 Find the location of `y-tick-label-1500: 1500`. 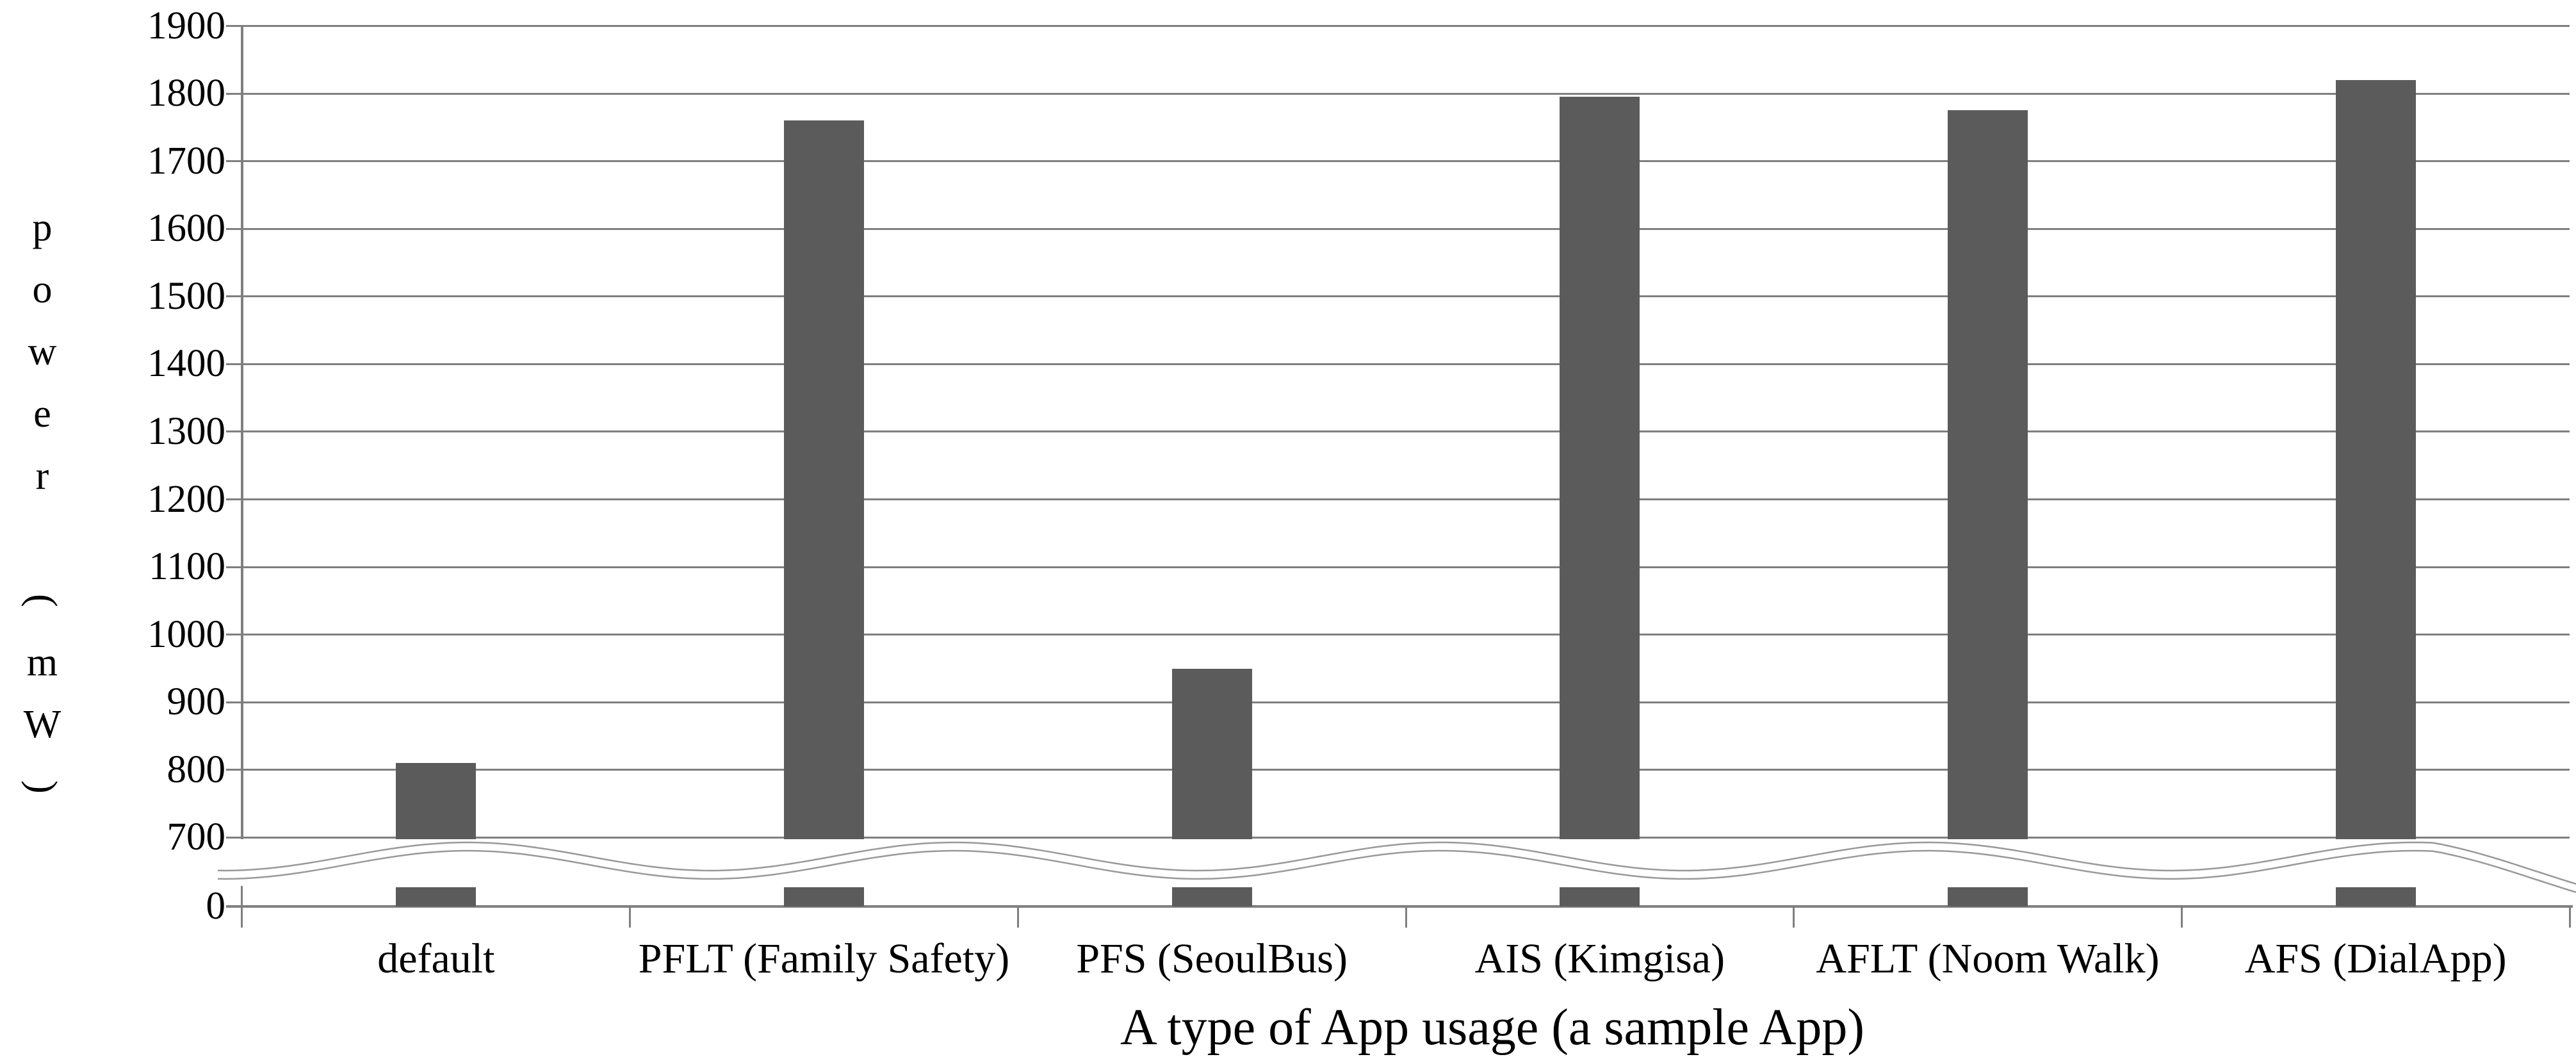

y-tick-label-1500: 1500 is located at coordinates (186, 296).